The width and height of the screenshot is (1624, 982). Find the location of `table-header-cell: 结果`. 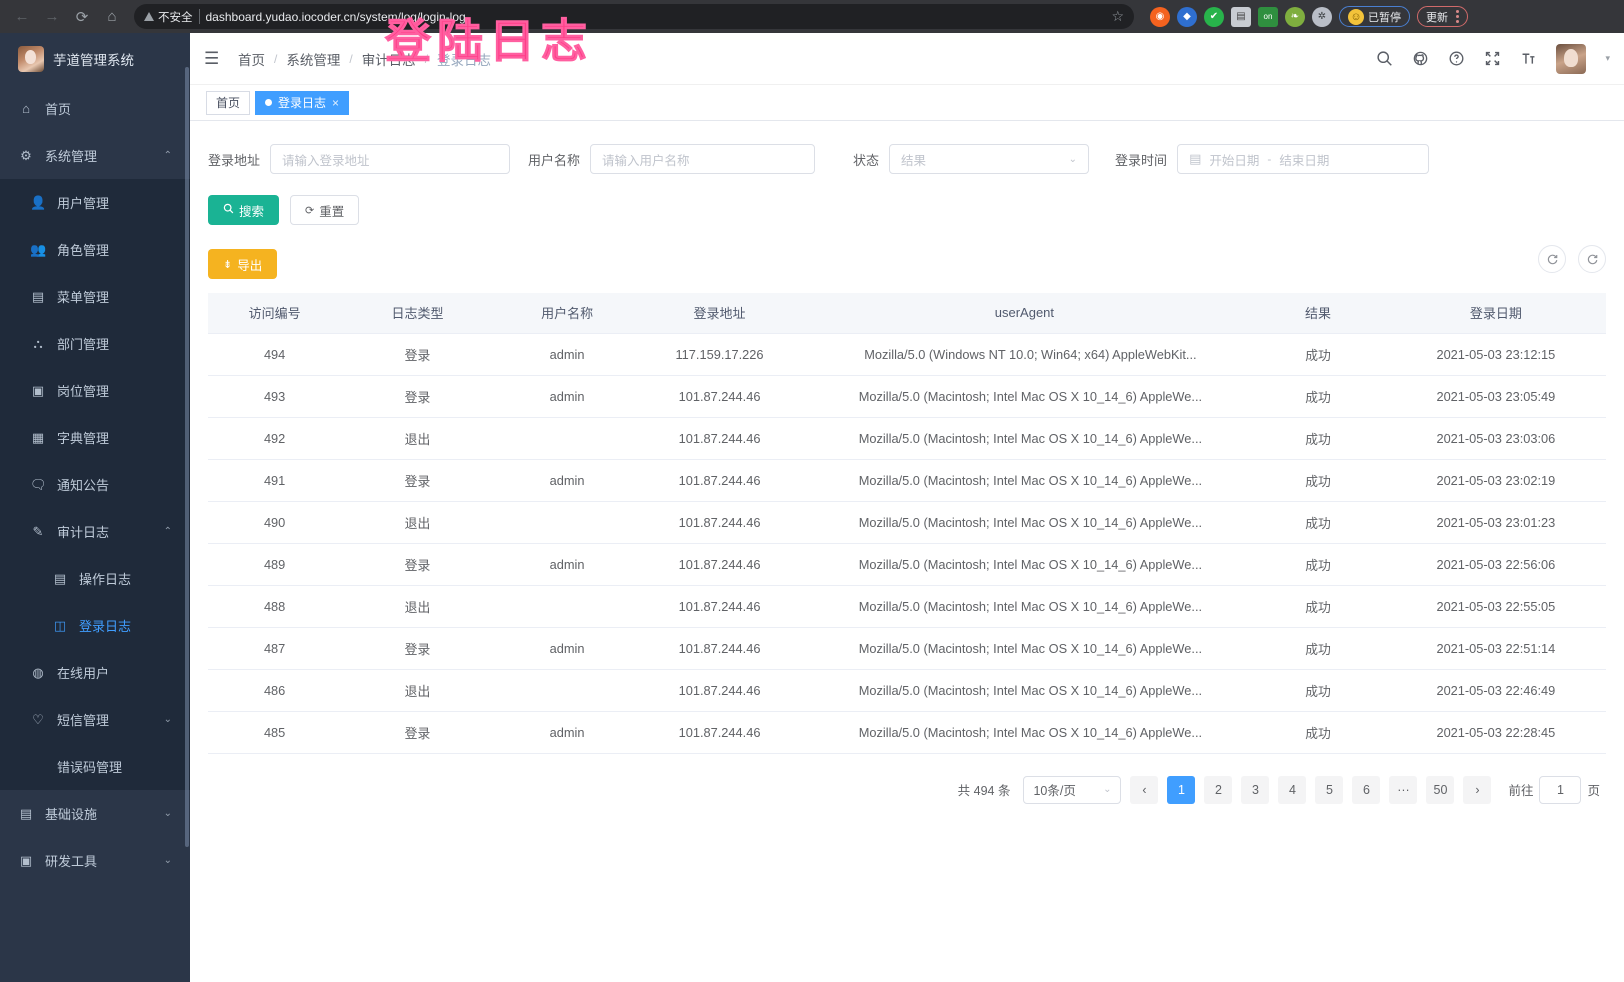

table-header-cell: 结果 is located at coordinates (1318, 313).